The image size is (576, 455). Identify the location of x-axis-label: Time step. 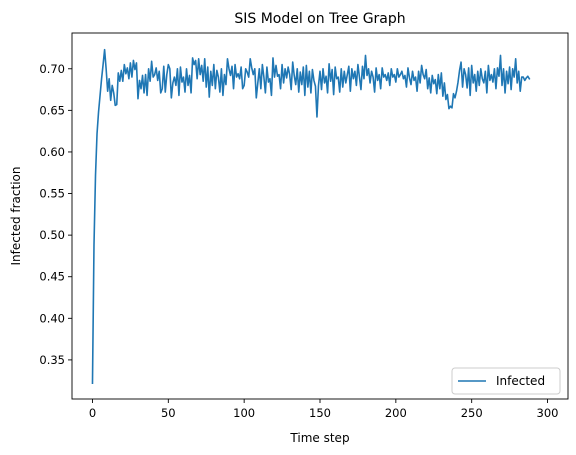
(319, 438).